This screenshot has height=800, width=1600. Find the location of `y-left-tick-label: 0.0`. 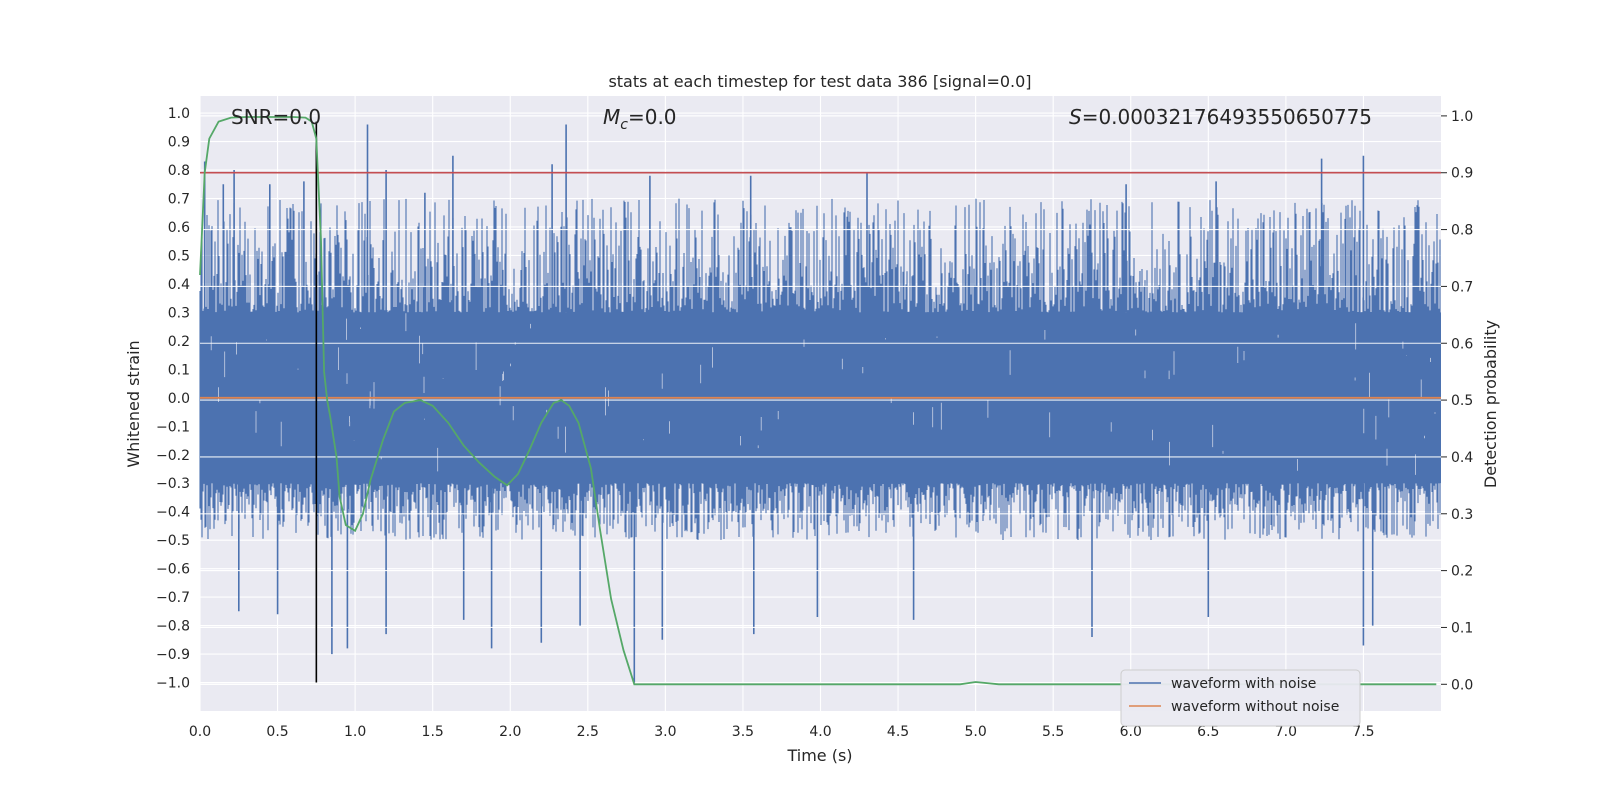

y-left-tick-label: 0.0 is located at coordinates (179, 399).